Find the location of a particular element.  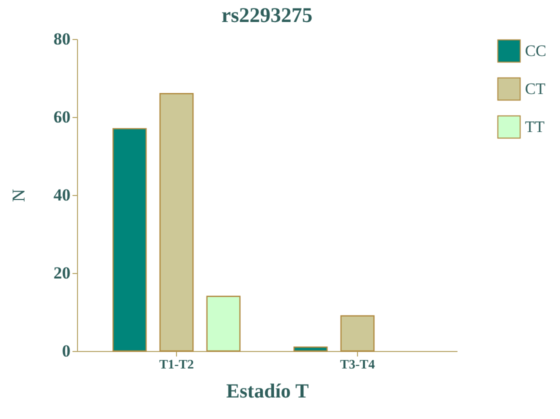

x-axis-title: Estadío T is located at coordinates (268, 391).